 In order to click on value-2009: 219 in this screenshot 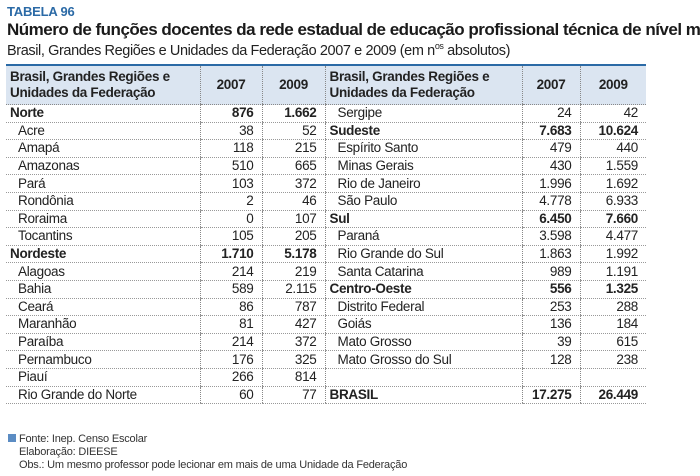, I will do `click(293, 271)`.